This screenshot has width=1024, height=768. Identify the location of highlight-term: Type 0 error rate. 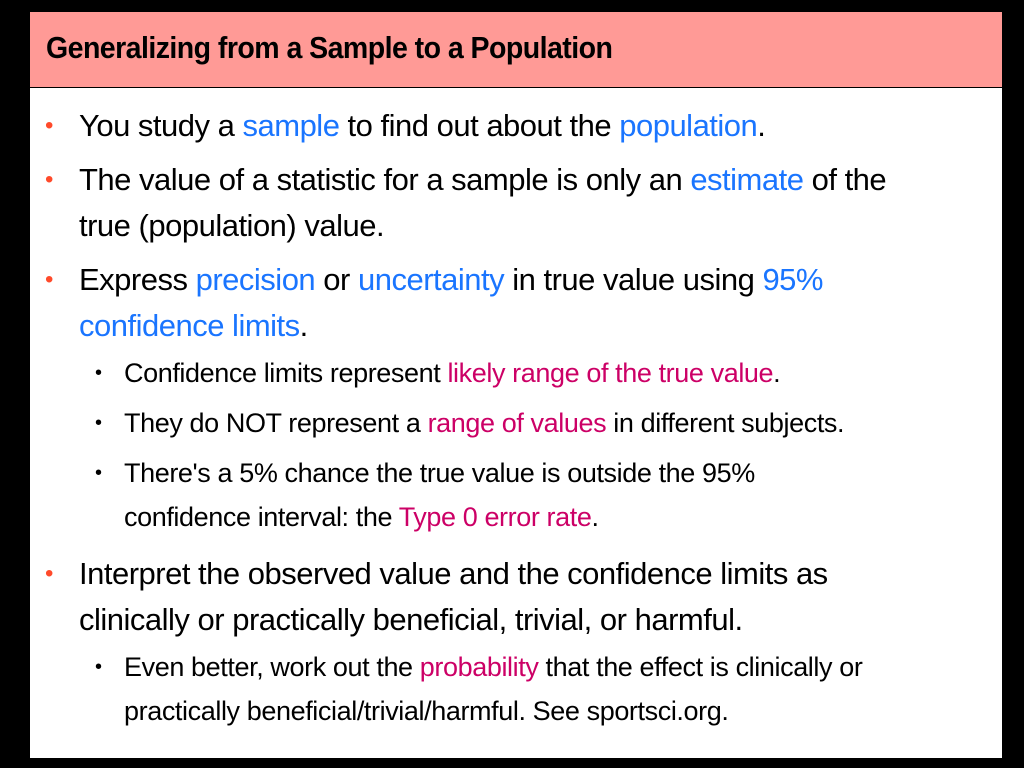
(495, 517).